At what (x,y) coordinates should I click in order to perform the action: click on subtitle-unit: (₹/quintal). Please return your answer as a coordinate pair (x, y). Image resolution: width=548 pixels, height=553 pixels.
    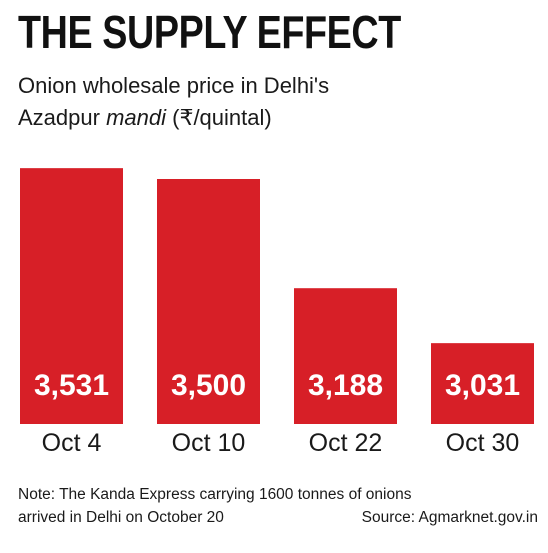
    Looking at the image, I should click on (222, 117).